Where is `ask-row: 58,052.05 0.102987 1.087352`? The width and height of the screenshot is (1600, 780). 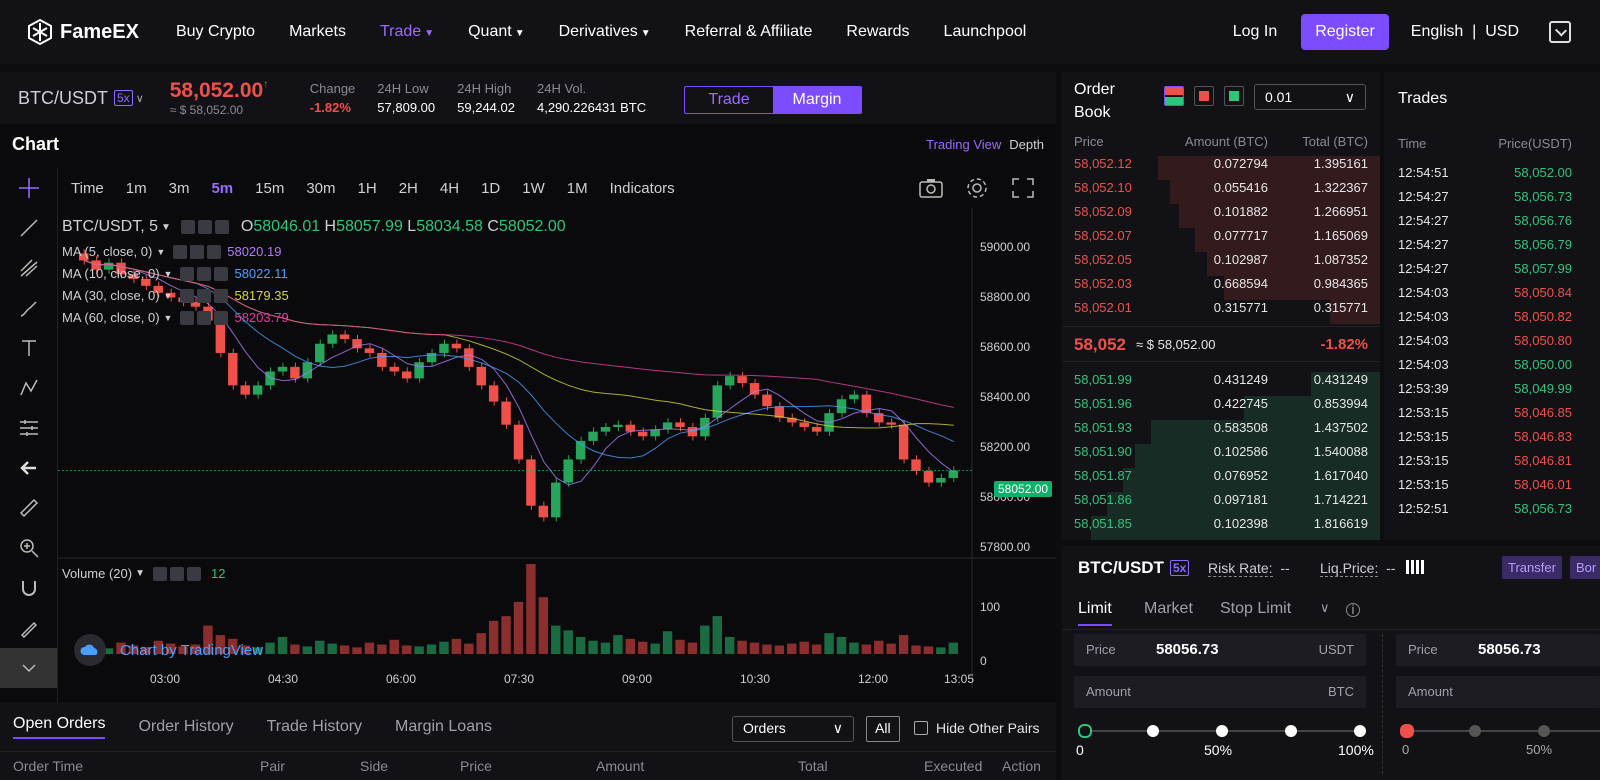 ask-row: 58,052.05 0.102987 1.087352 is located at coordinates (1221, 262).